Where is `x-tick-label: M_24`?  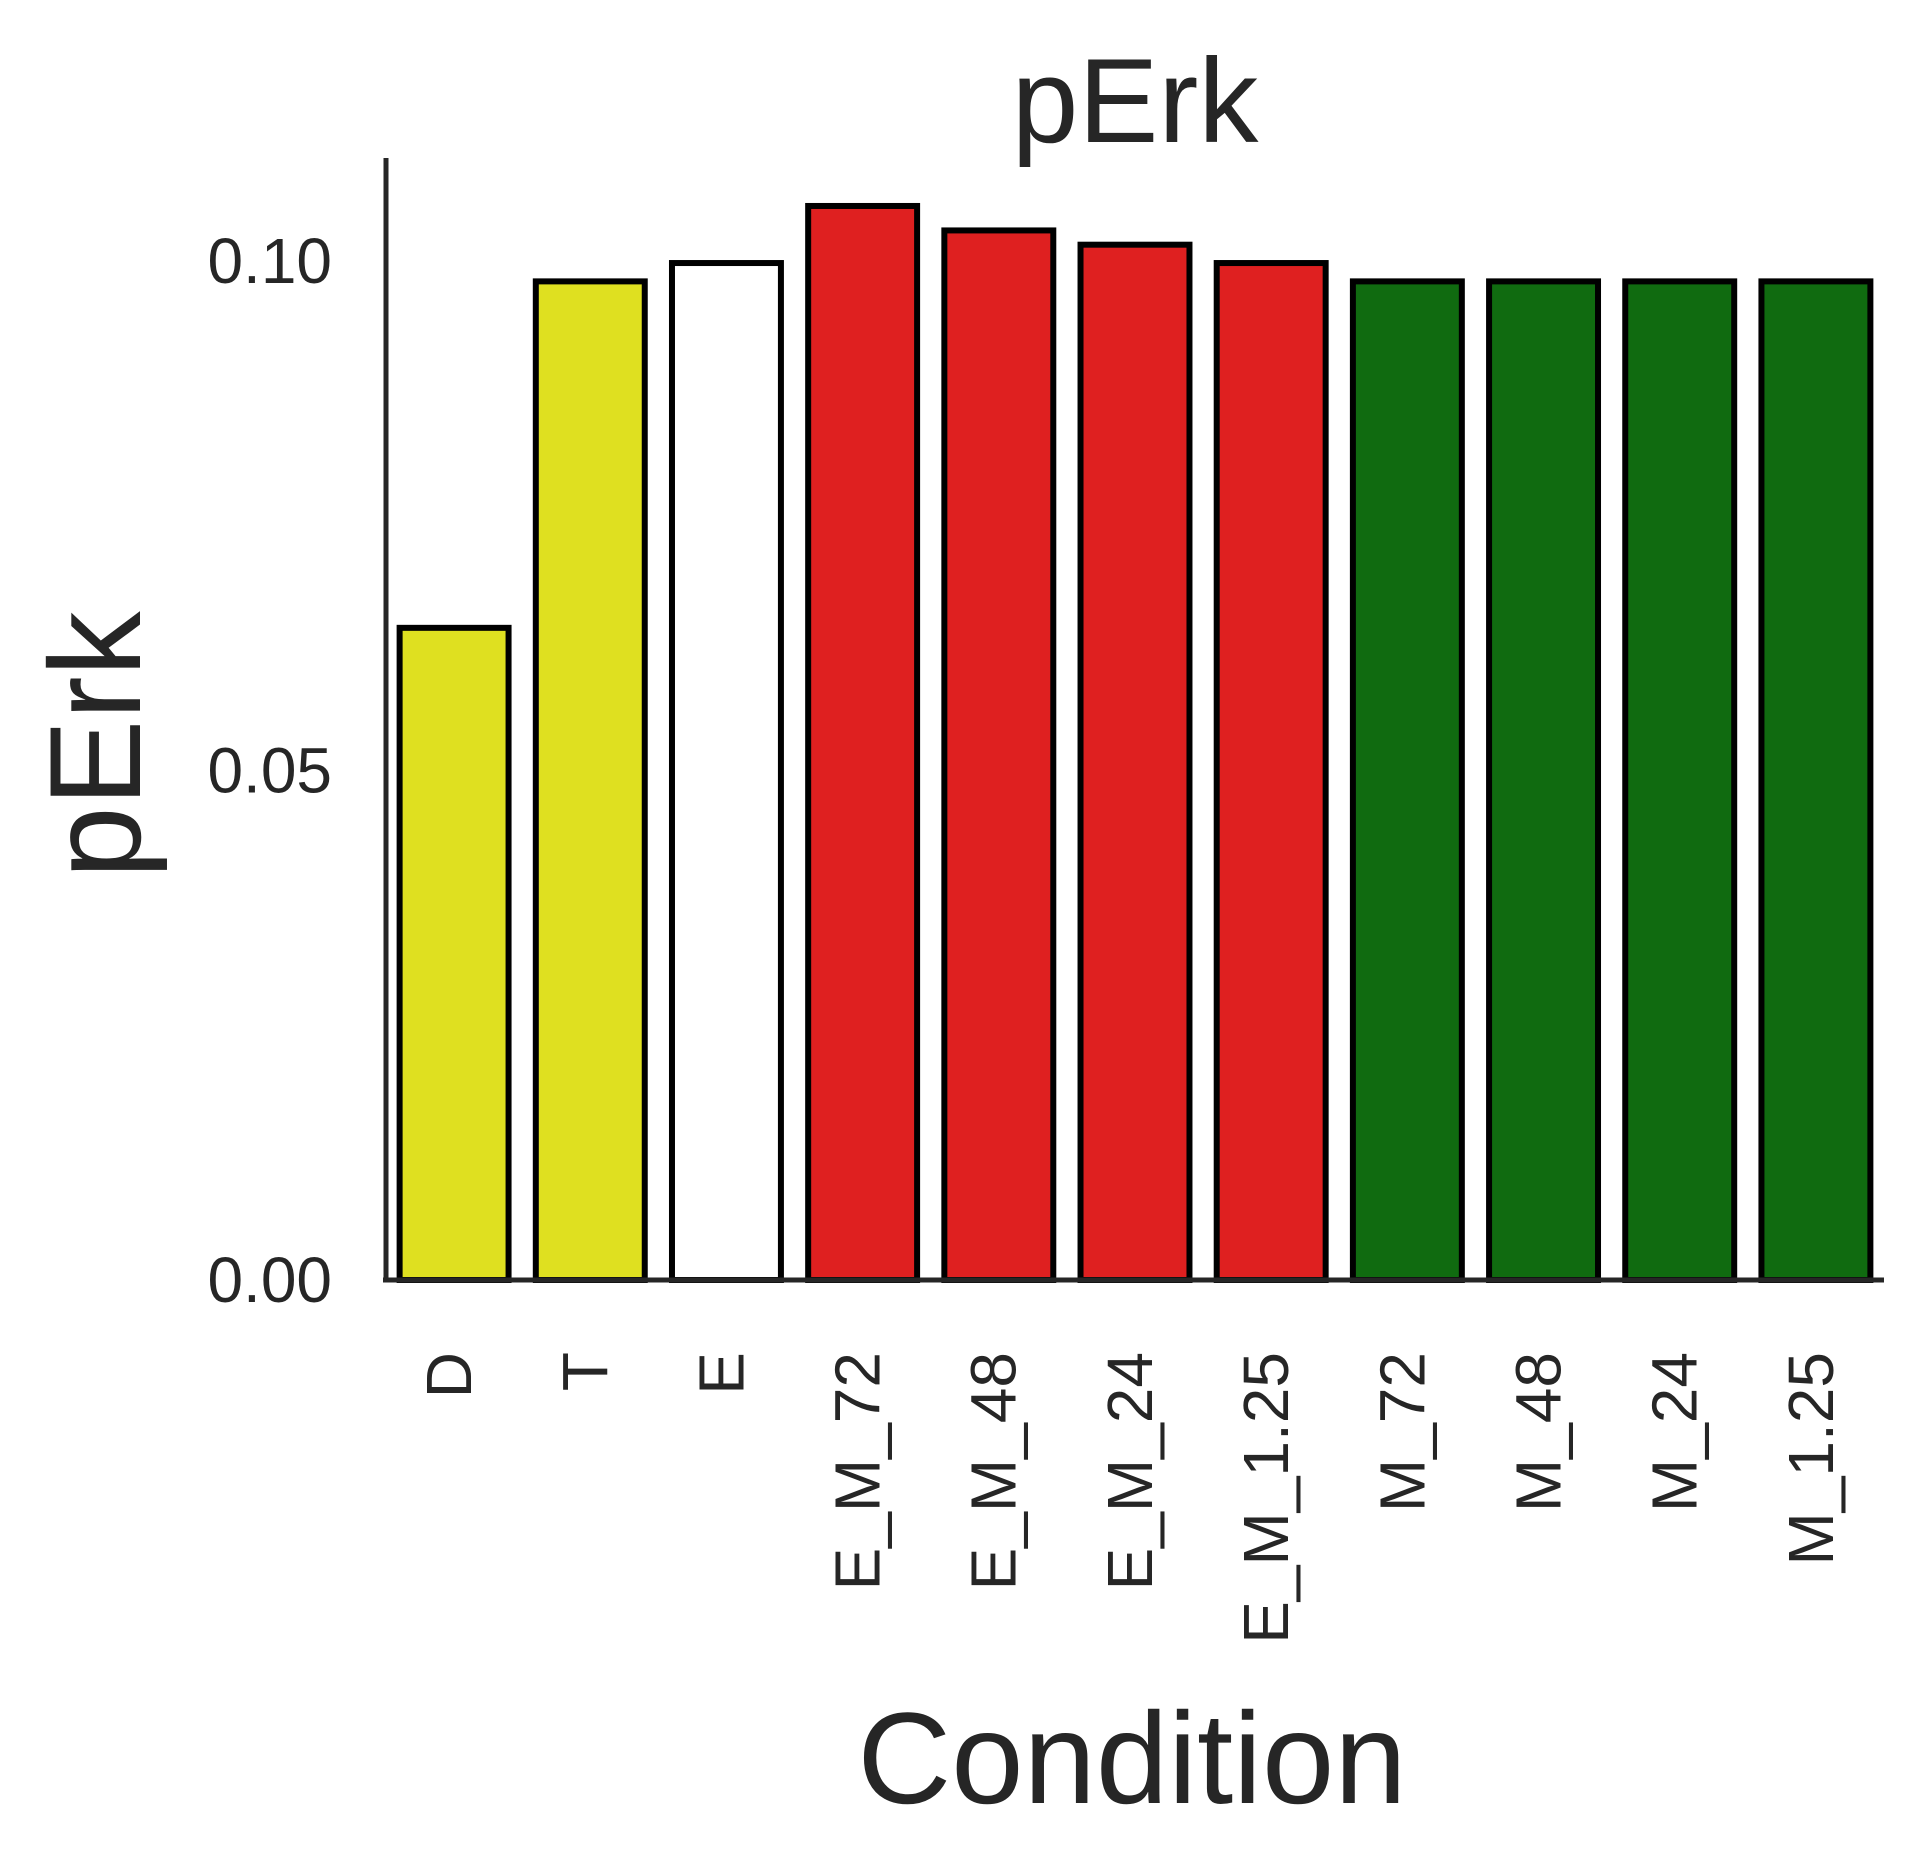
x-tick-label: M_24 is located at coordinates (1675, 1432).